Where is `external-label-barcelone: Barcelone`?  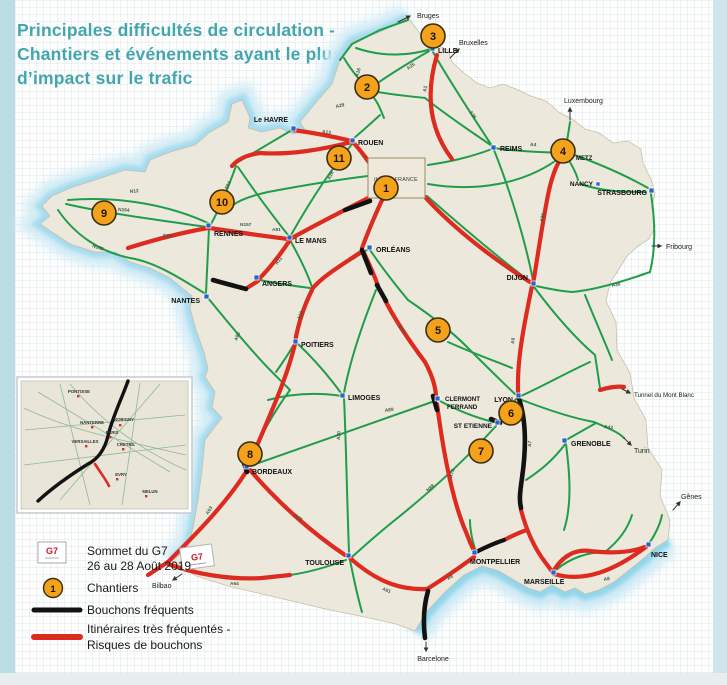 external-label-barcelone: Barcelone is located at coordinates (433, 659).